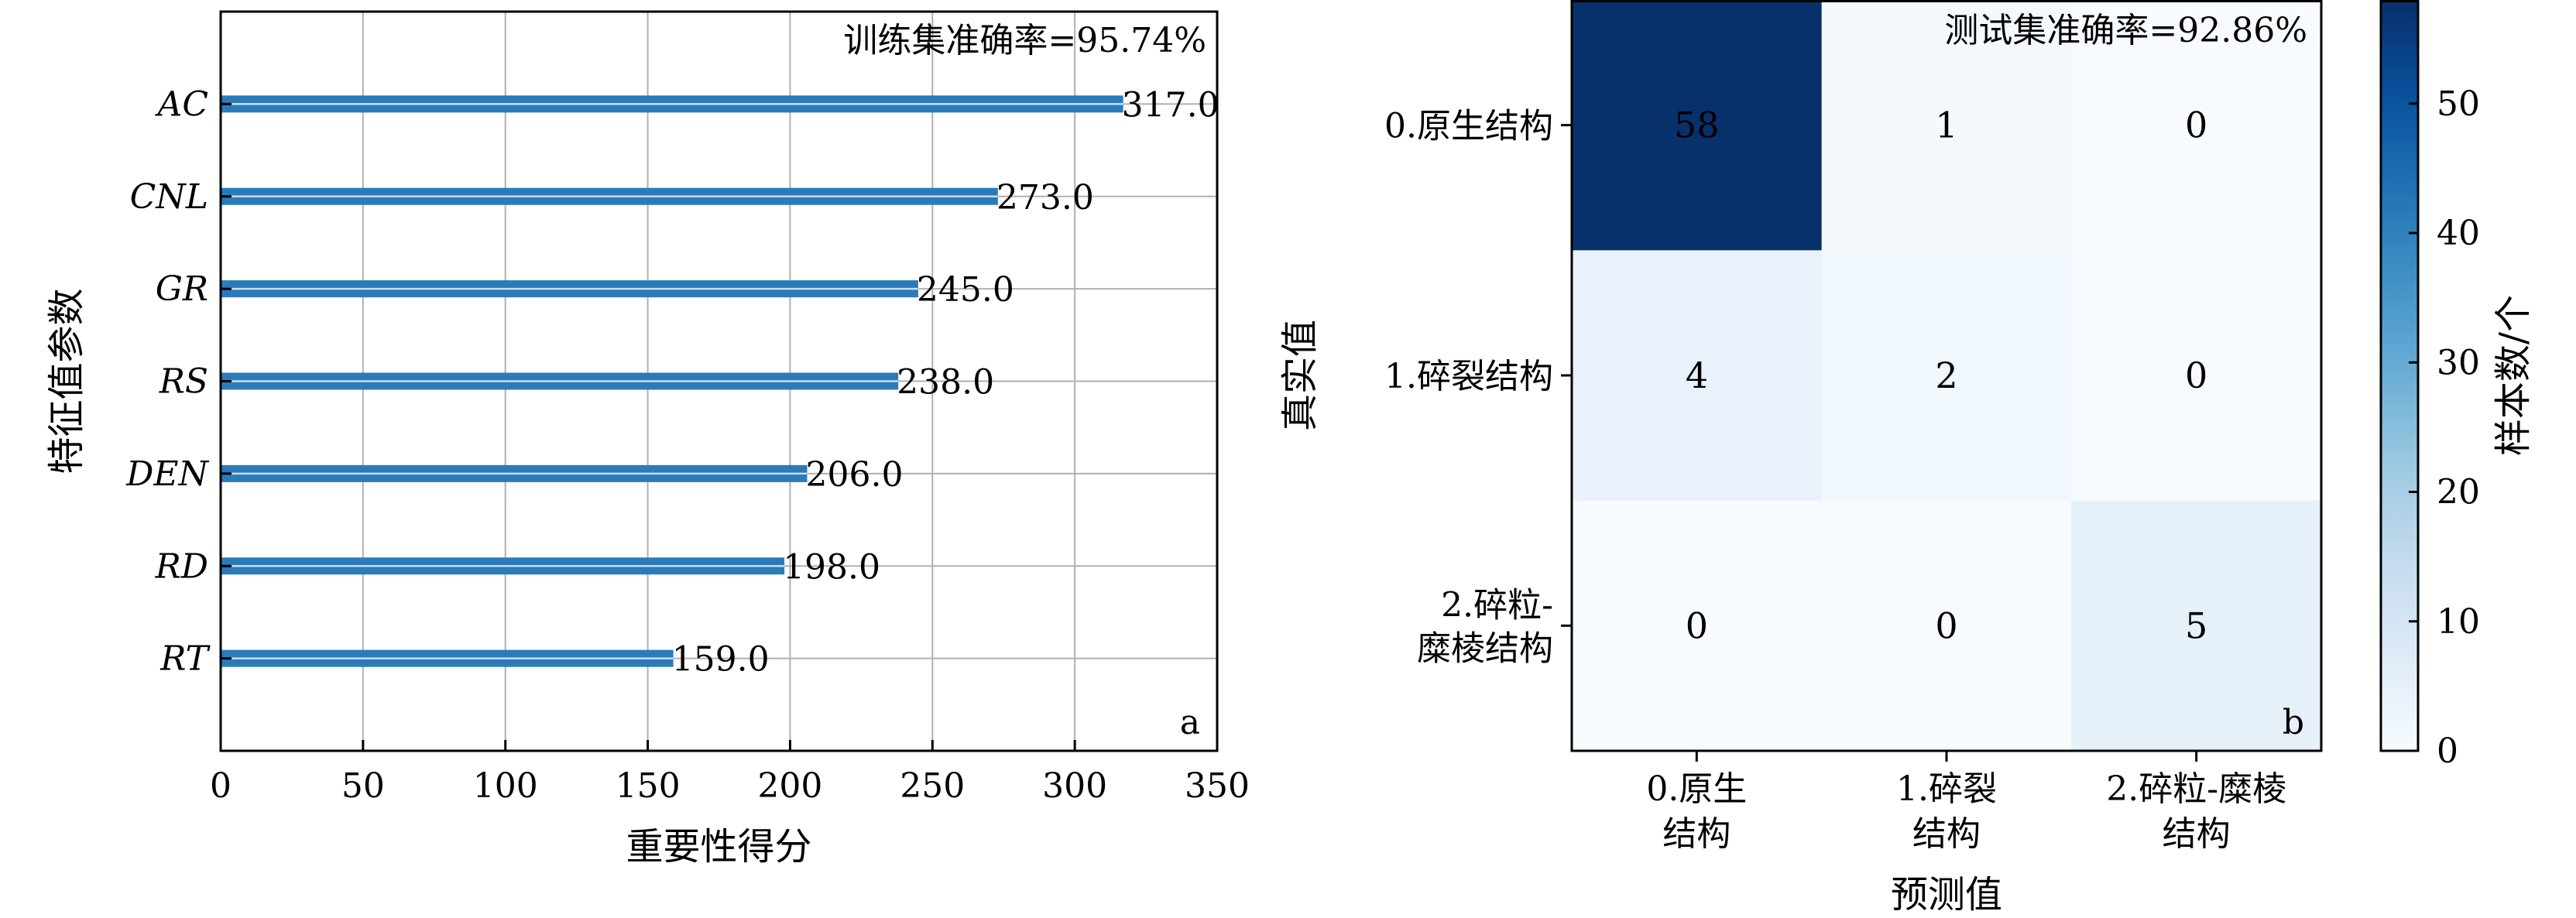 The height and width of the screenshot is (918, 2576). Describe the element at coordinates (1946, 789) in the screenshot. I see `b-col-label: 1.碎裂` at that location.